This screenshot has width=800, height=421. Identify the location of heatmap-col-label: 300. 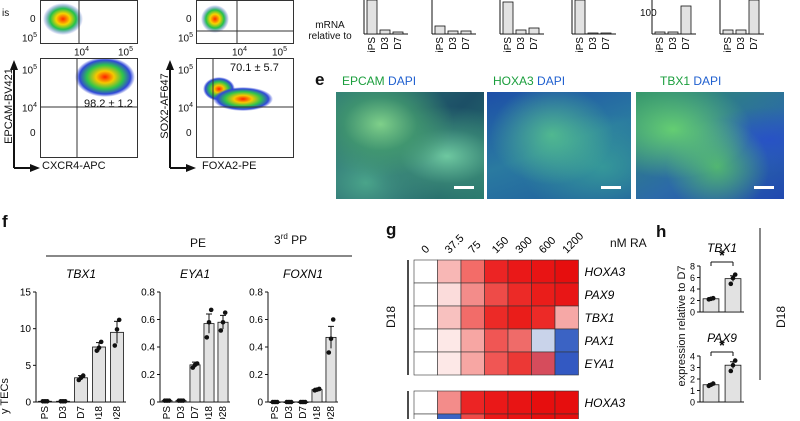
(523, 245).